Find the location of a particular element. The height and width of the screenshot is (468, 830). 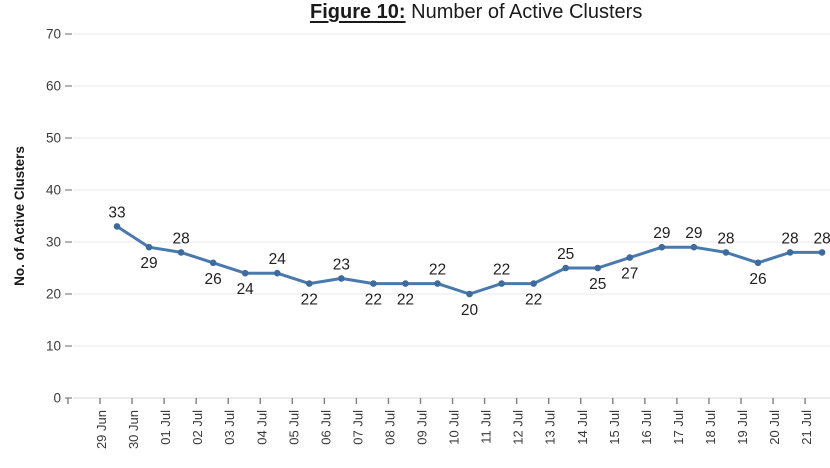

x-tick-label: 29 Jun is located at coordinates (101, 429).